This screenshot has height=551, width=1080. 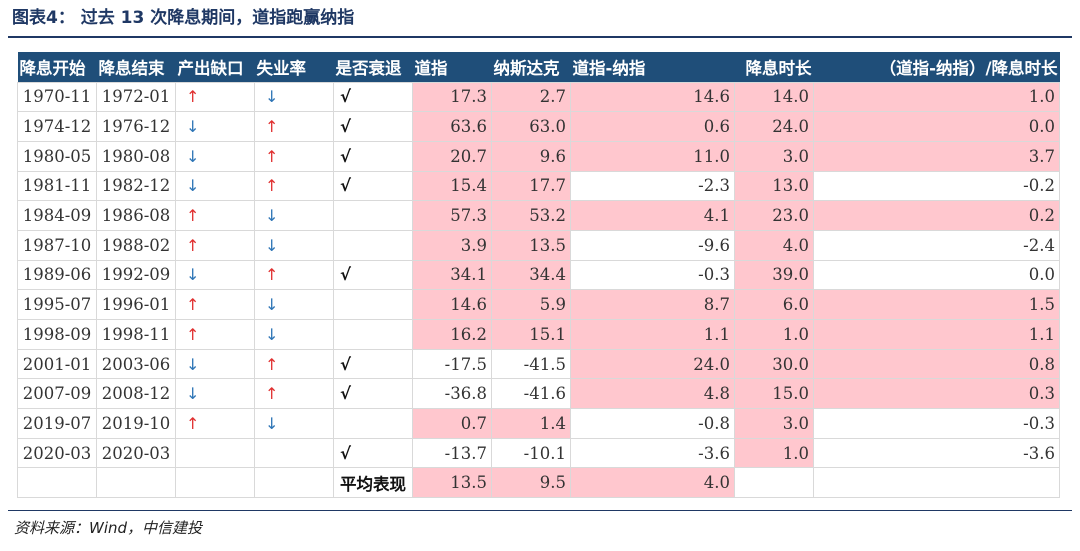 I want to click on dow-cell: 34.1, so click(x=452, y=275).